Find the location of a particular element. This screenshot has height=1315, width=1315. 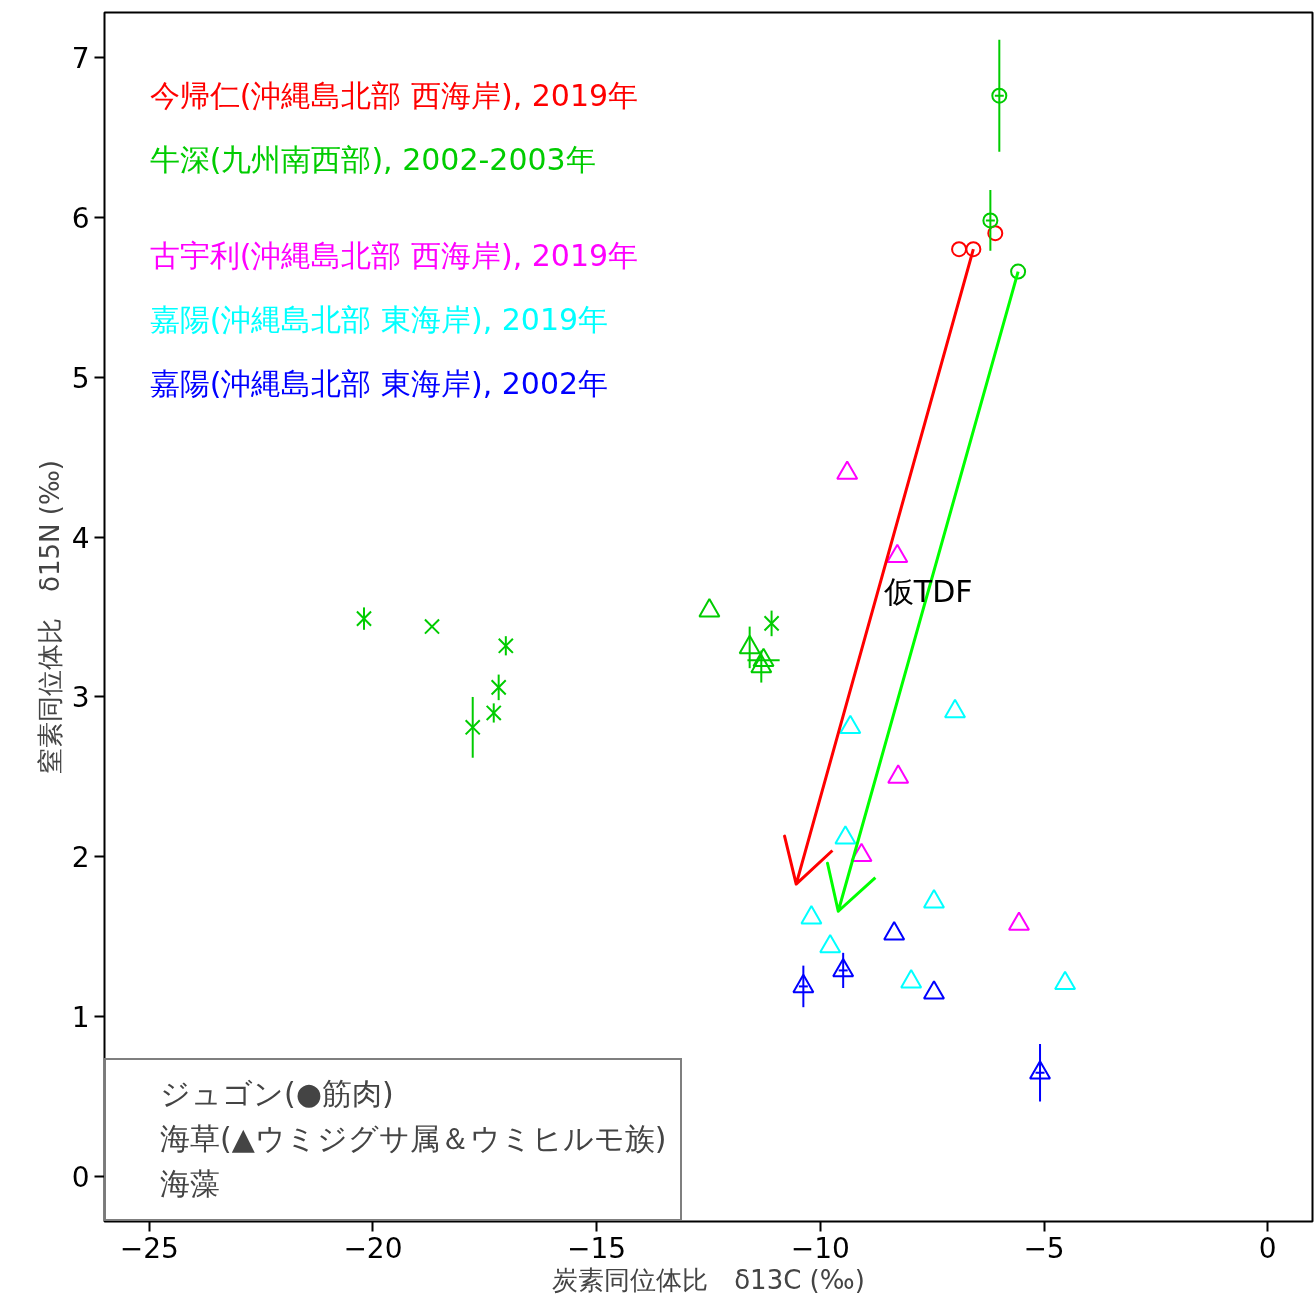

y-tick-label: 1 is located at coordinates (80, 1018).